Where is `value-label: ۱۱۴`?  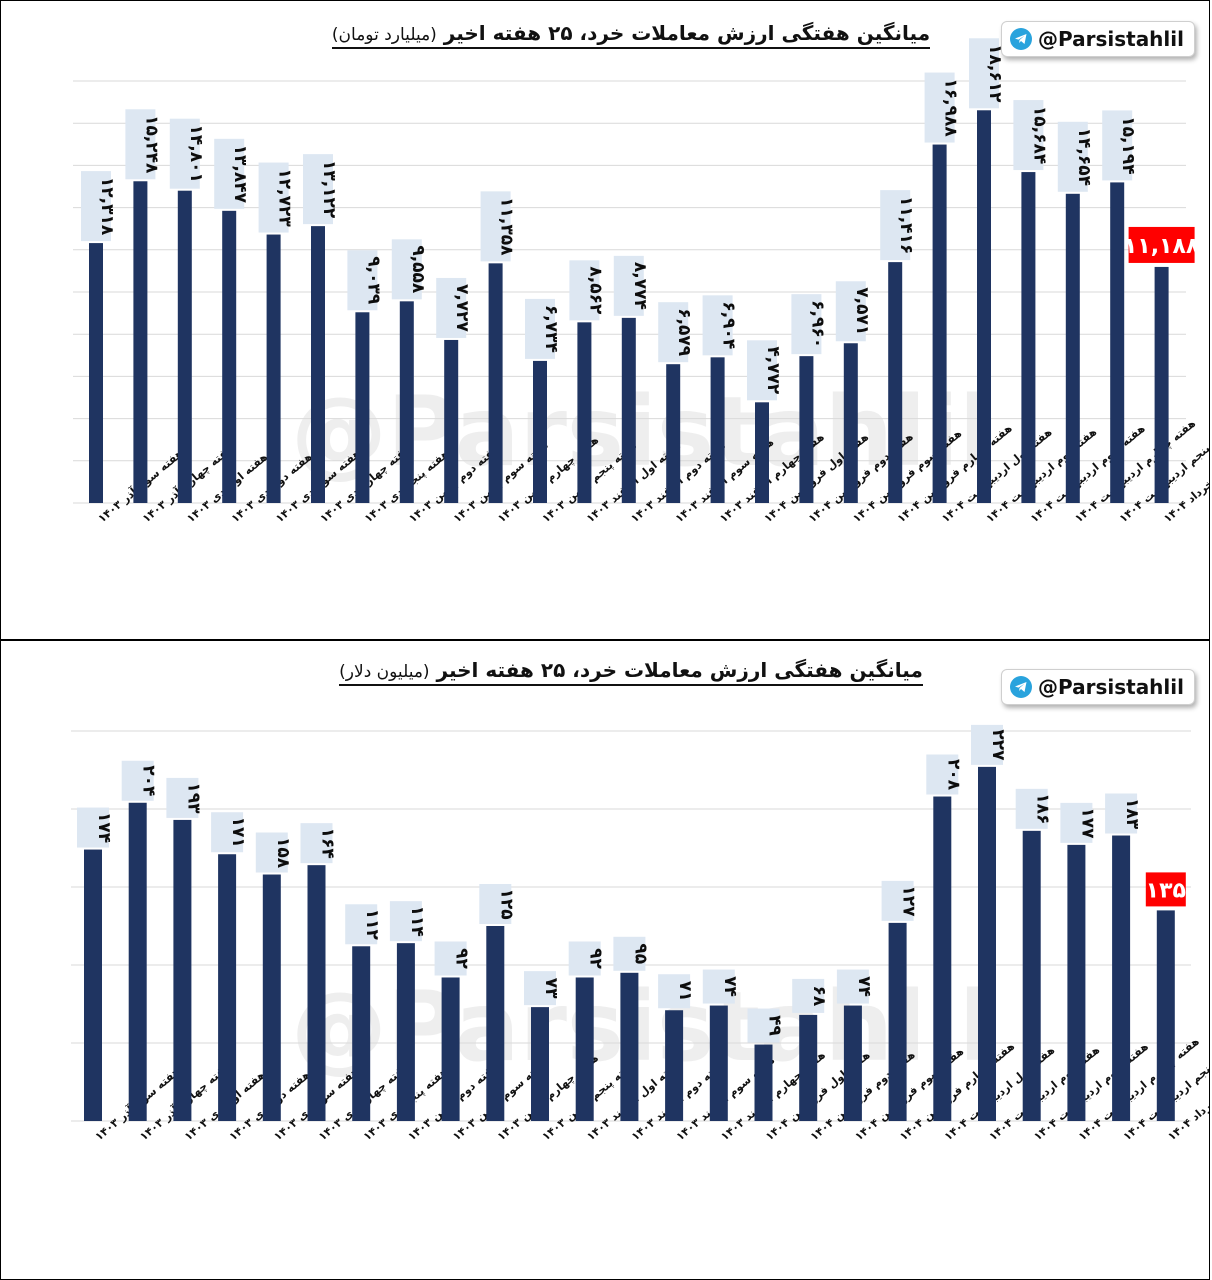
value-label: ۱۱۴ is located at coordinates (417, 921).